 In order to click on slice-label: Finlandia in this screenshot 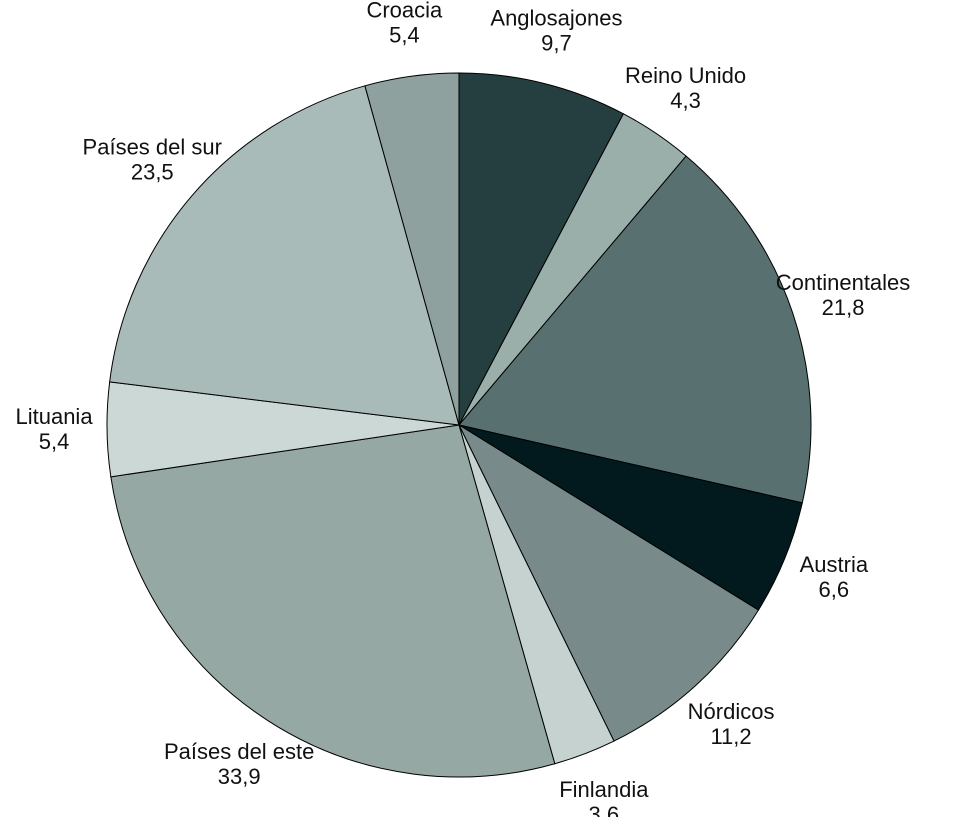, I will do `click(604, 789)`.